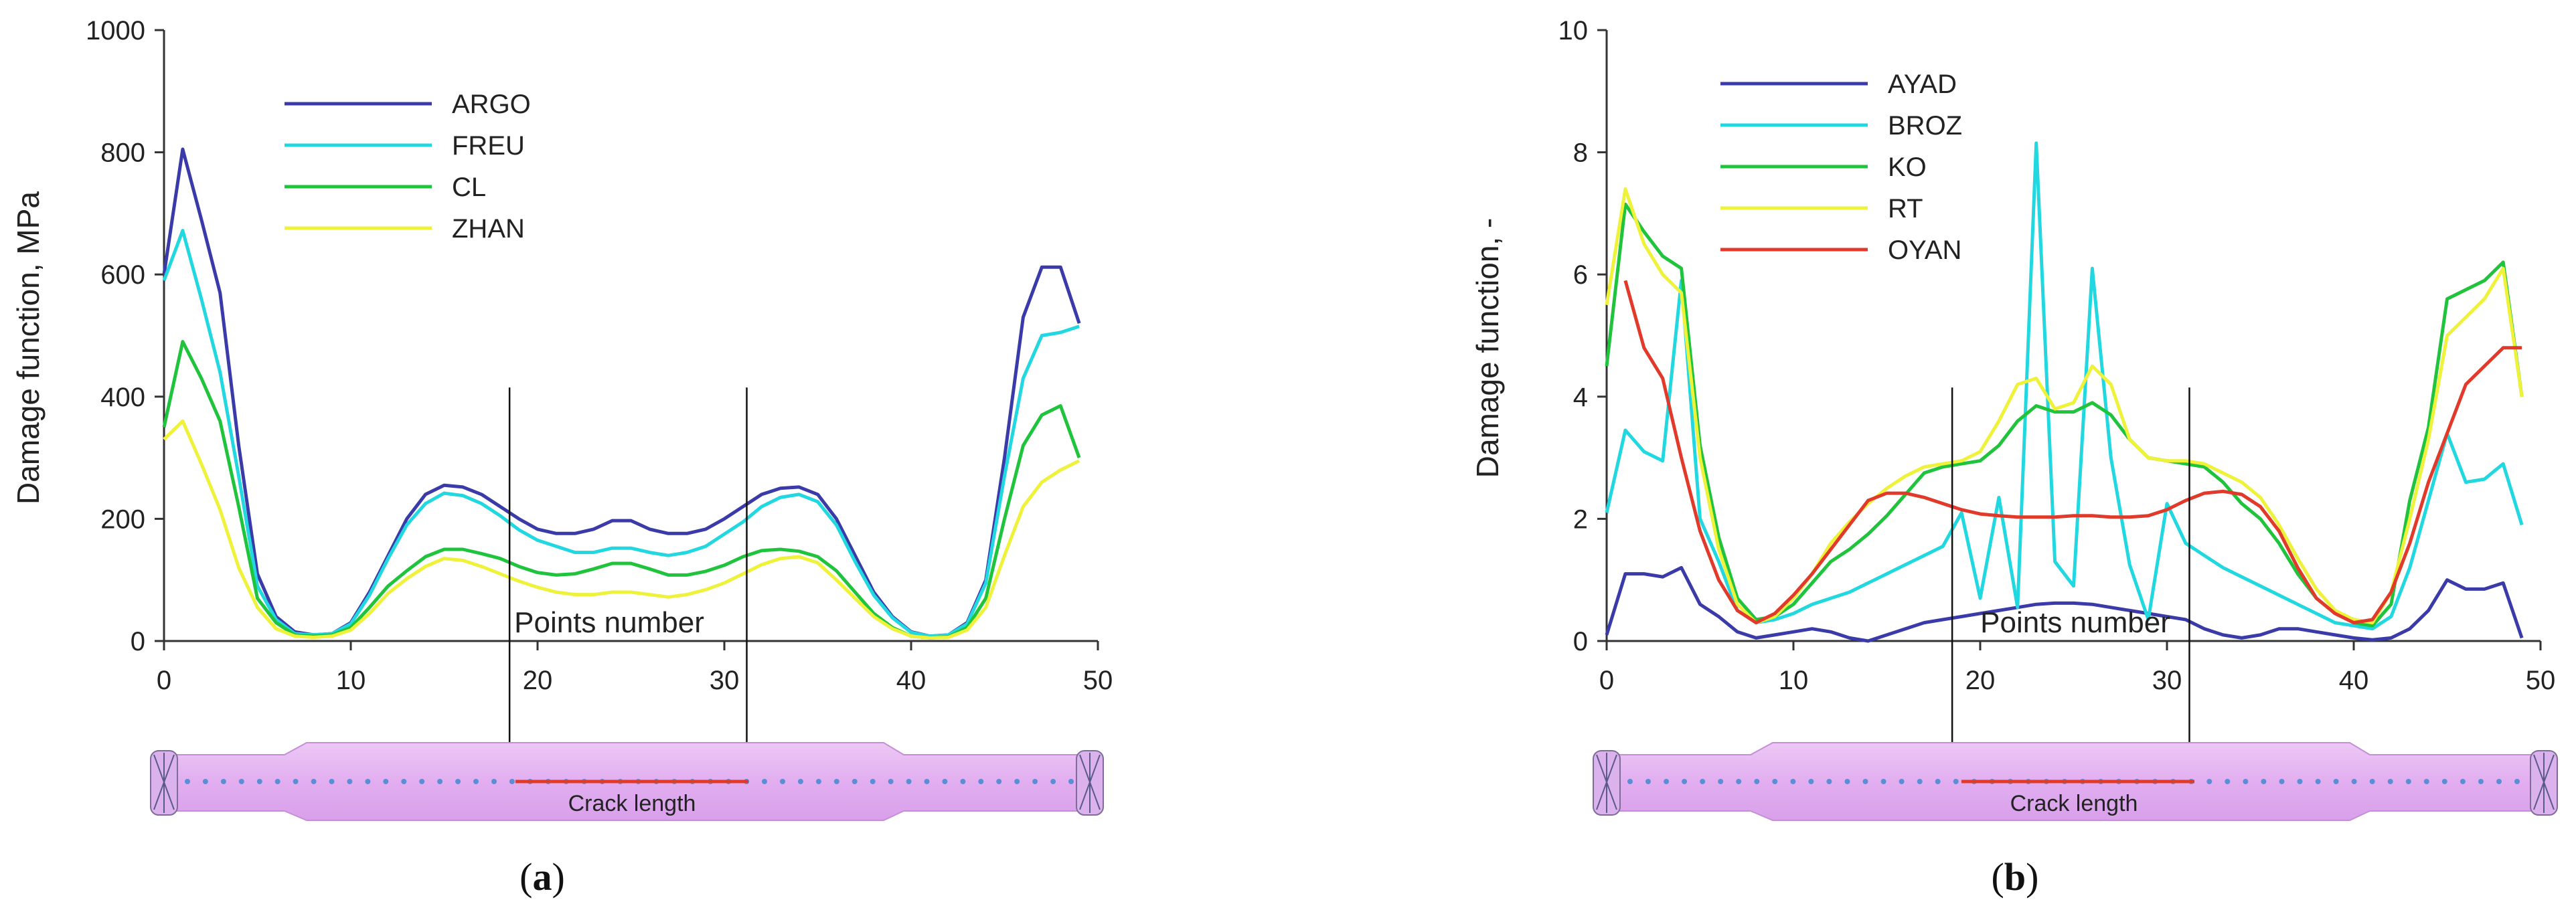 This screenshot has height=914, width=2576. What do you see at coordinates (542, 877) in the screenshot?
I see `chart-a-panel-label: (a)` at bounding box center [542, 877].